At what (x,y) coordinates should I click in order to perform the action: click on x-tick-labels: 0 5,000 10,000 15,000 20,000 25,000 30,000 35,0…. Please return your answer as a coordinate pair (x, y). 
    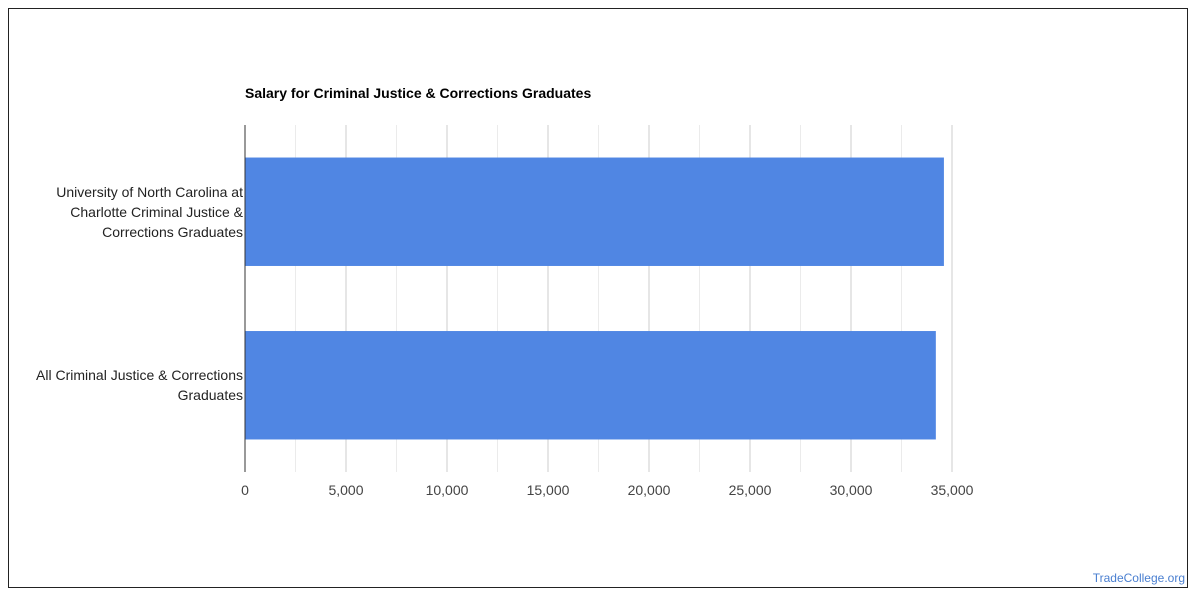
    Looking at the image, I should click on (607, 490).